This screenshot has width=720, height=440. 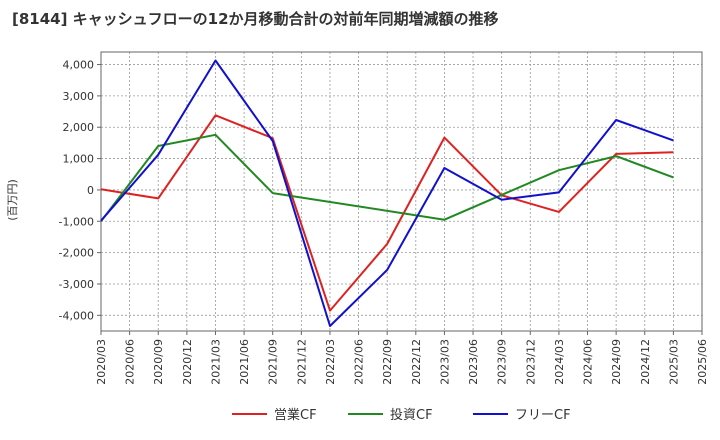 I want to click on y-tick-label: 3,000, so click(x=79, y=96).